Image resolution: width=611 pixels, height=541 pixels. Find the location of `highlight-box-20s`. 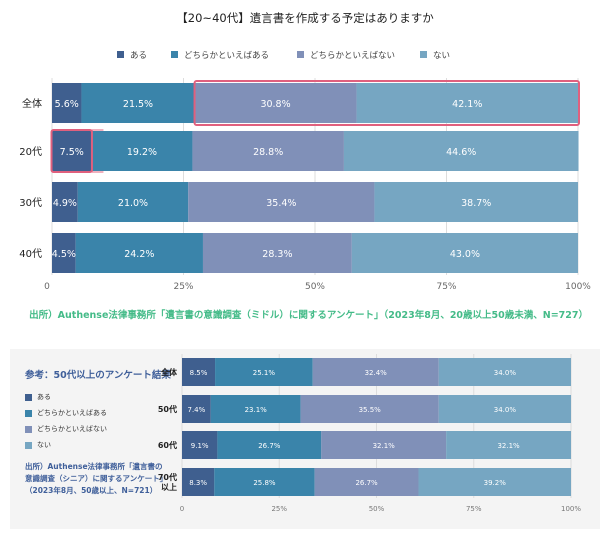

highlight-box-20s is located at coordinates (71, 151).